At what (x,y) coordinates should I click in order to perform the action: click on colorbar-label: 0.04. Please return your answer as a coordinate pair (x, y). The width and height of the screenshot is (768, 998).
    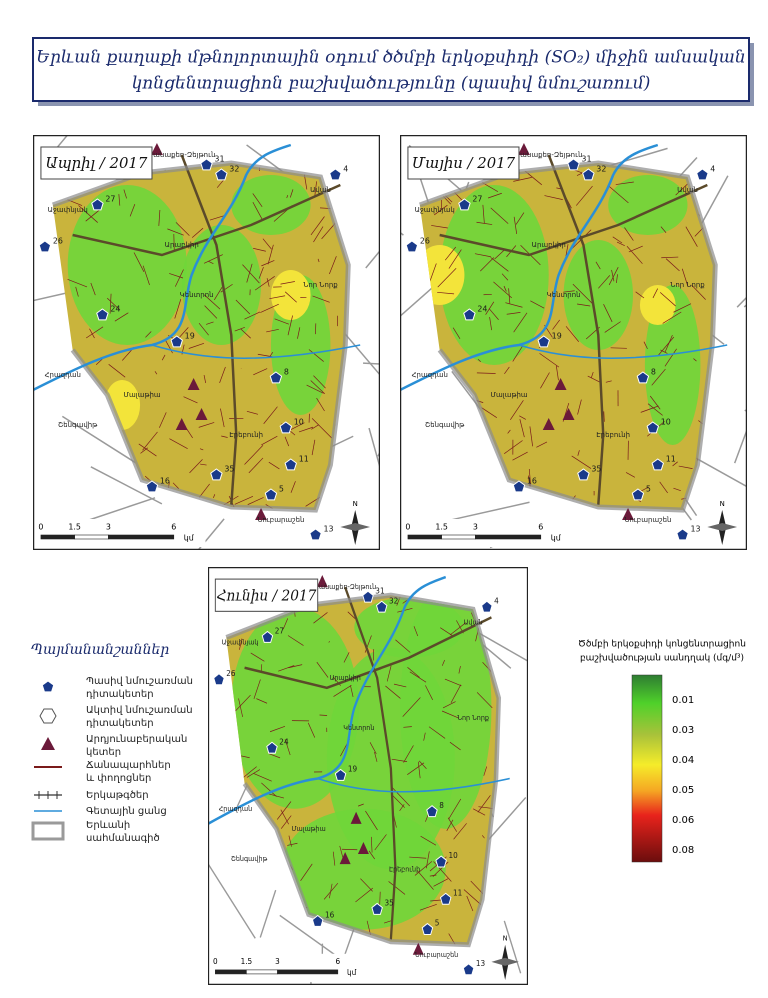
    Looking at the image, I should click on (683, 760).